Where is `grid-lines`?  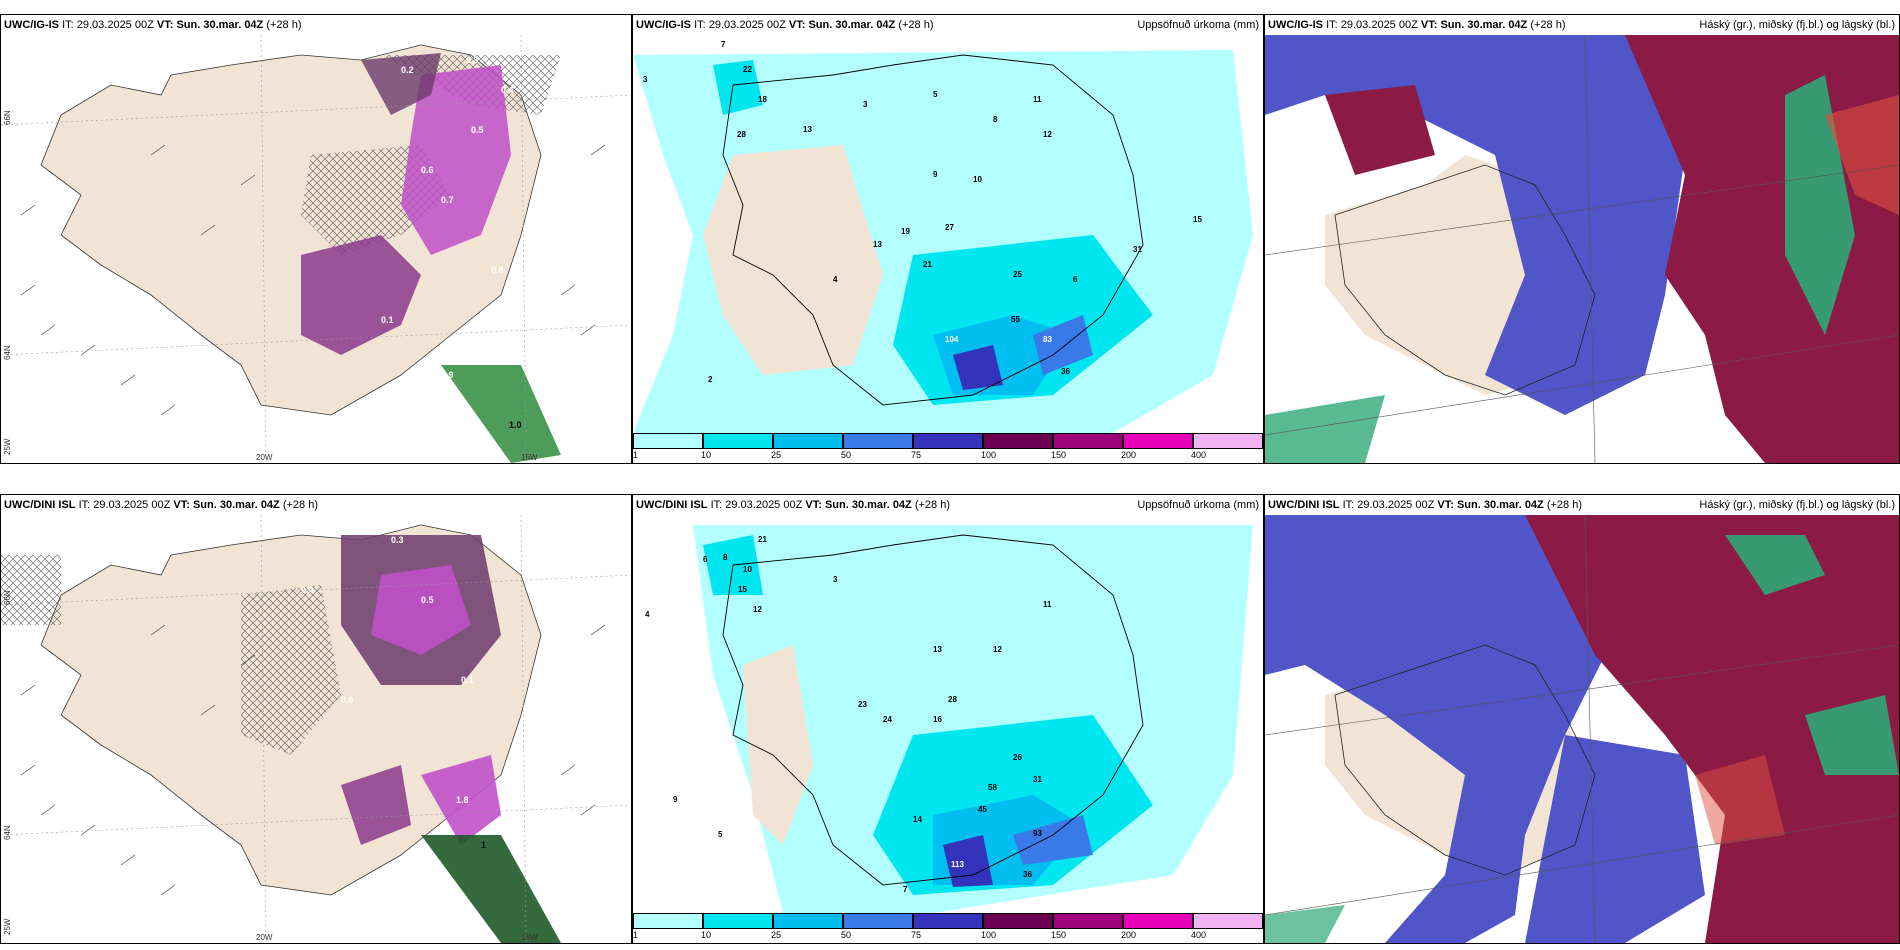 grid-lines is located at coordinates (316, 729).